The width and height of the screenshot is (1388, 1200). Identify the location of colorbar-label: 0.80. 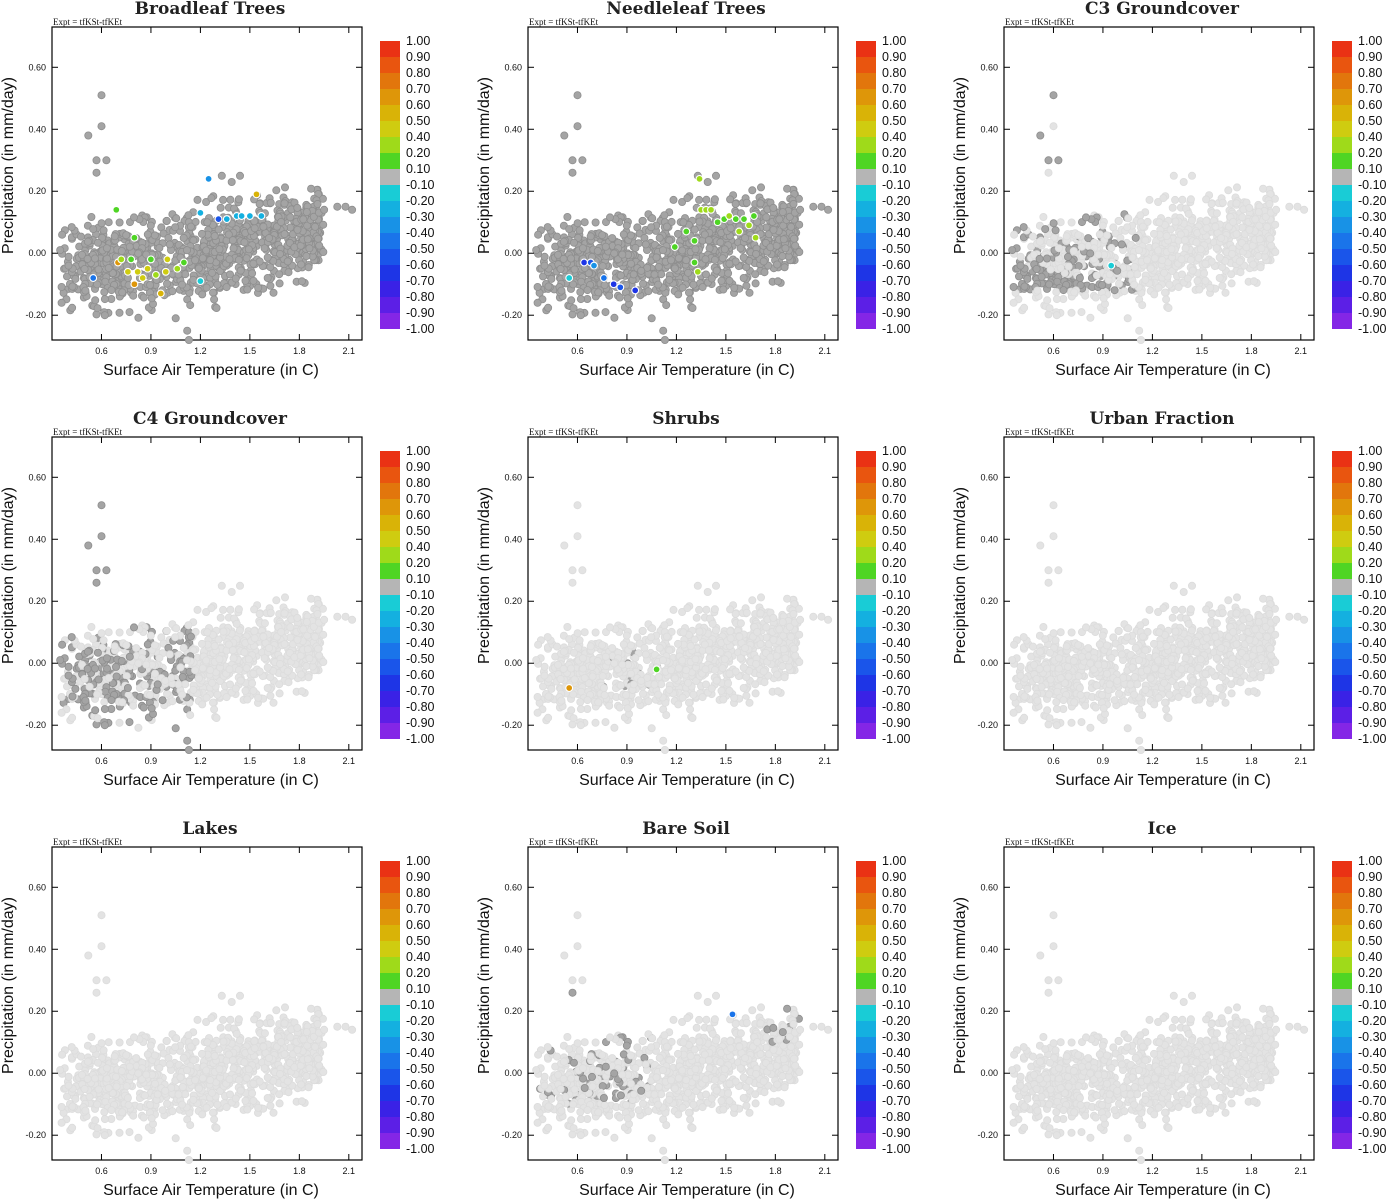
(418, 73).